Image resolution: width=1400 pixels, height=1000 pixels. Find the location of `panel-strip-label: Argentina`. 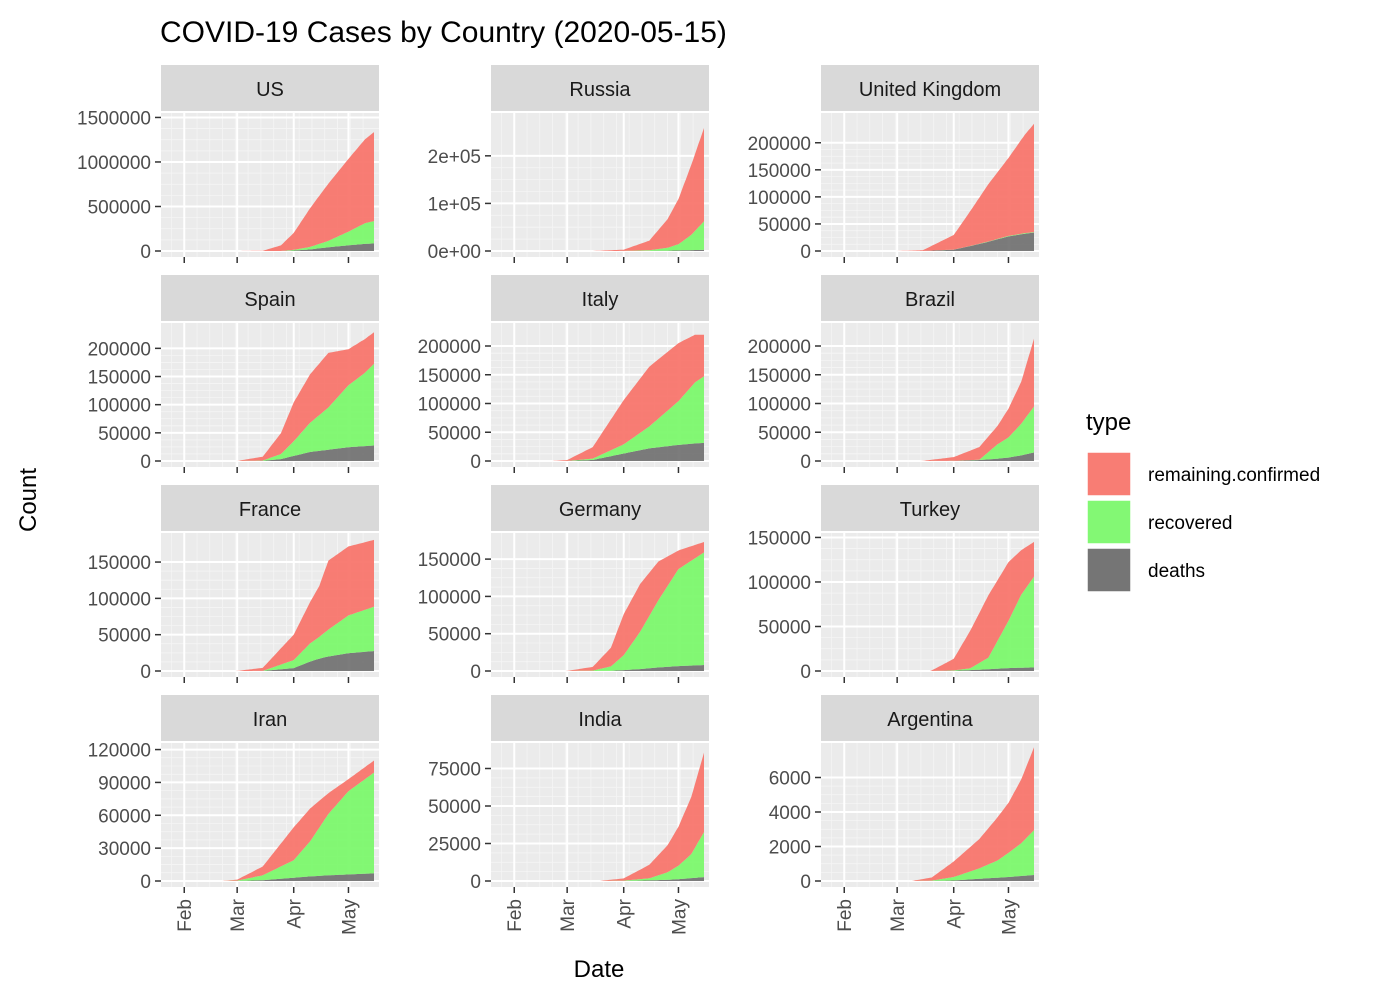

panel-strip-label: Argentina is located at coordinates (930, 720).